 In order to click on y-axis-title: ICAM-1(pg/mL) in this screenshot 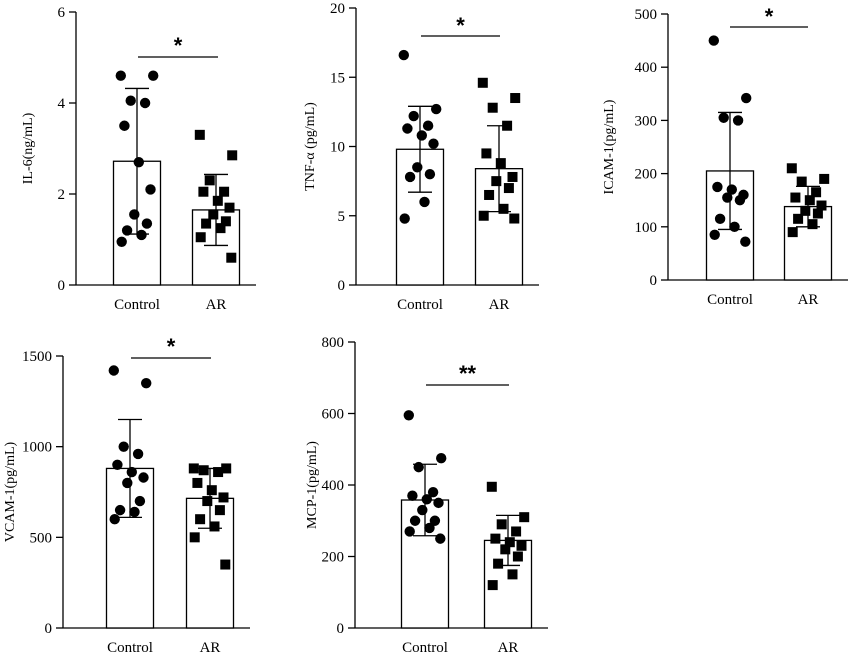, I will do `click(609, 146)`.